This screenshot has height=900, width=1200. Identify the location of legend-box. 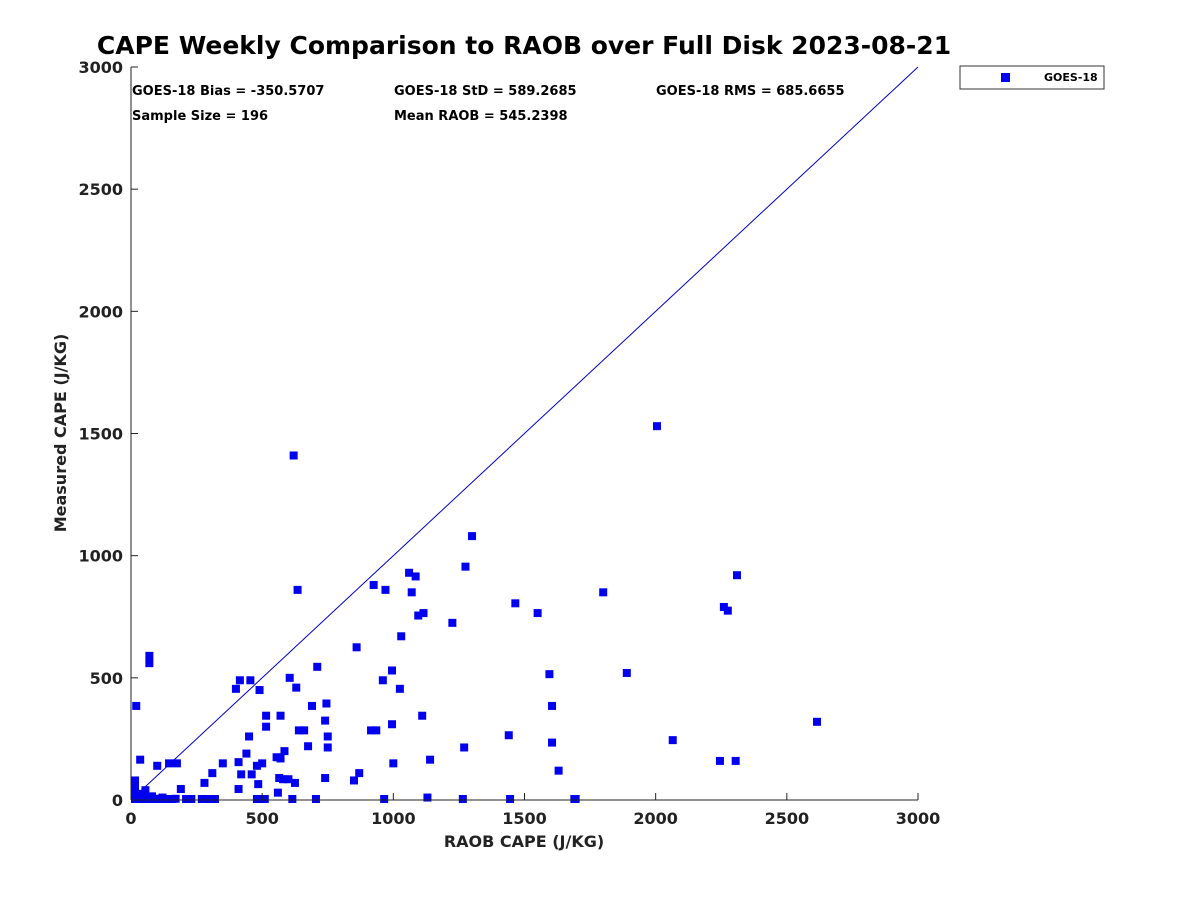
(1032, 77).